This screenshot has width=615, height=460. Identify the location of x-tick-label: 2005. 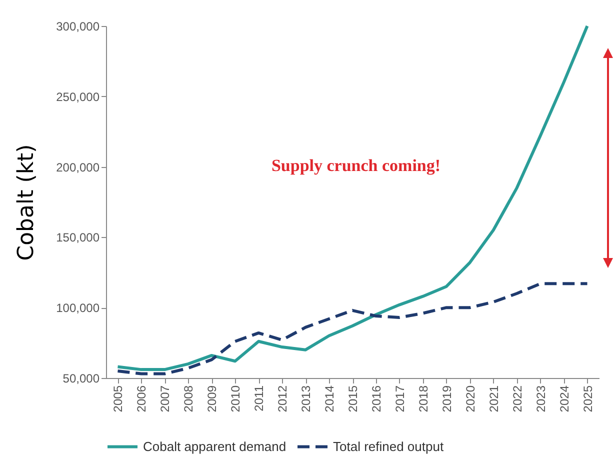
(118, 398).